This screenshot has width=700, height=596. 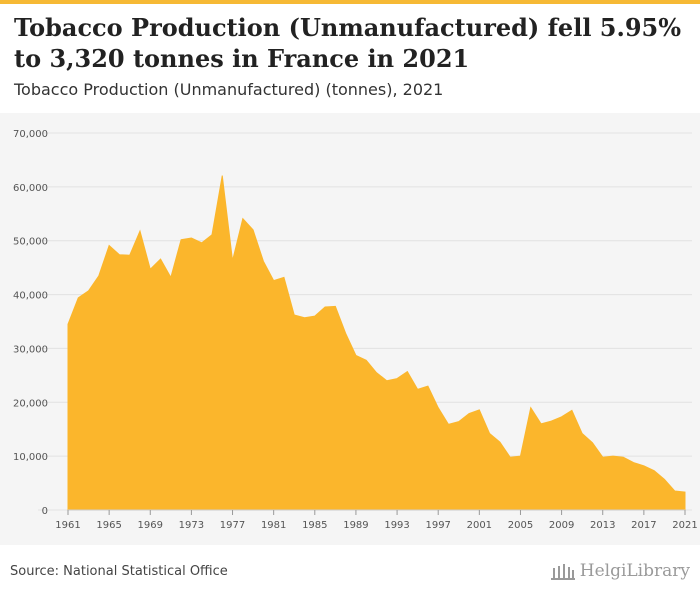 What do you see at coordinates (273, 525) in the screenshot?
I see `x-tick-label: 1981` at bounding box center [273, 525].